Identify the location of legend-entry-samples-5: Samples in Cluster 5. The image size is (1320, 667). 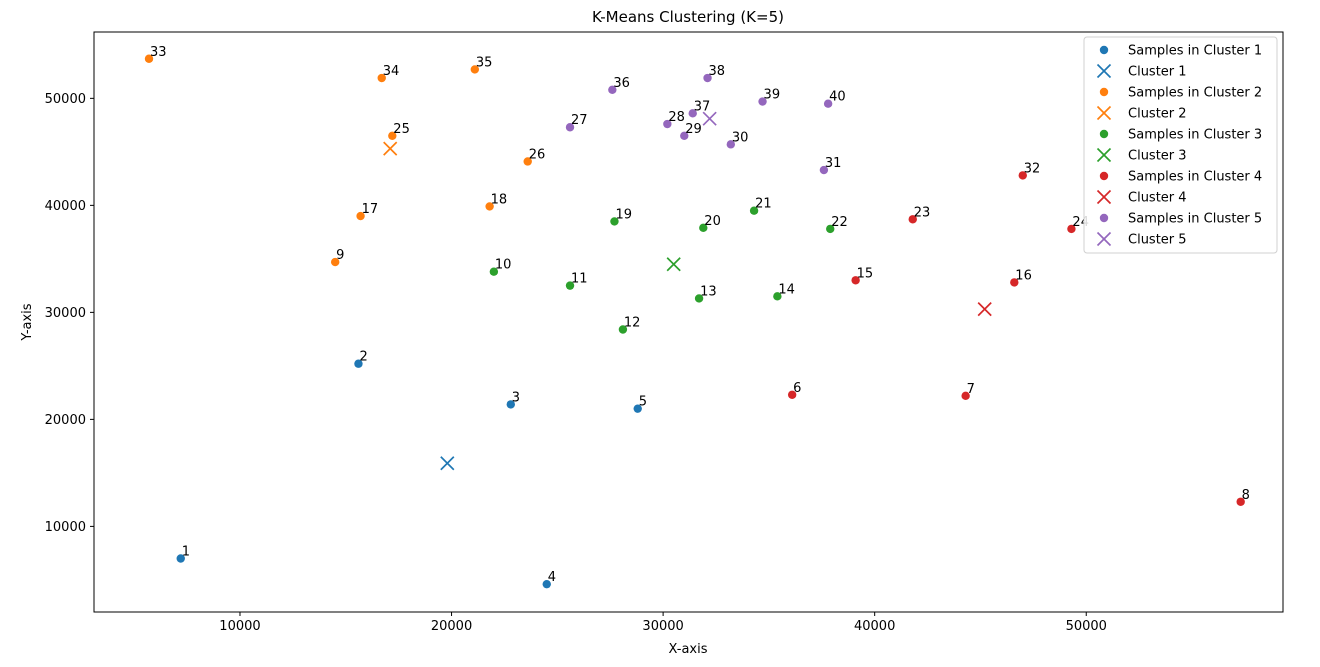
(1180, 219).